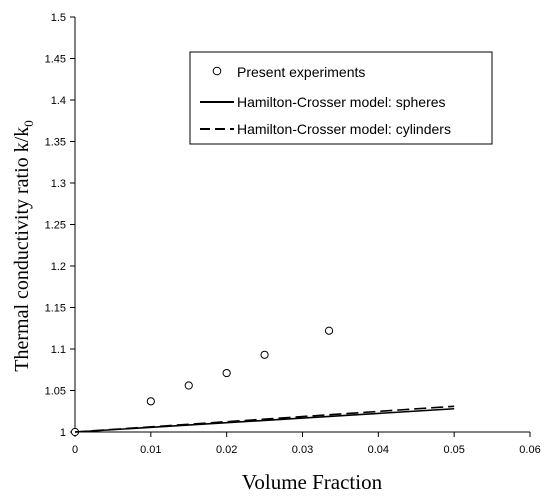  I want to click on legend-label: Hamilton-Crosser model: spheres, so click(341, 102).